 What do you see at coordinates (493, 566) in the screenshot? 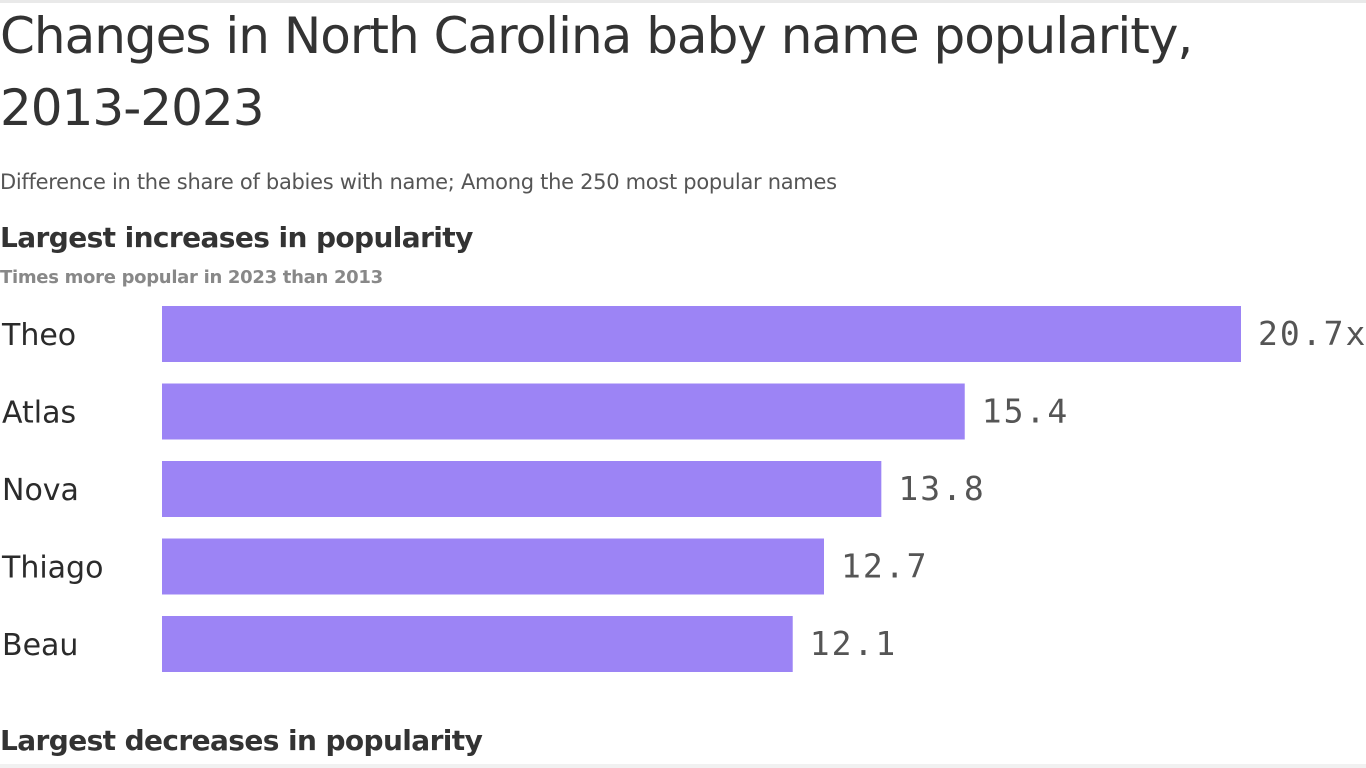
I see `bar-thiago` at bounding box center [493, 566].